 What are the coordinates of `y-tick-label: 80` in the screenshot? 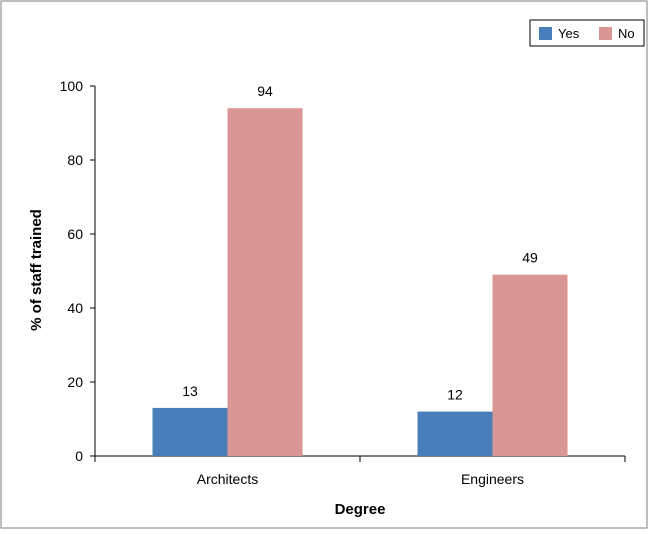 It's located at (75, 160).